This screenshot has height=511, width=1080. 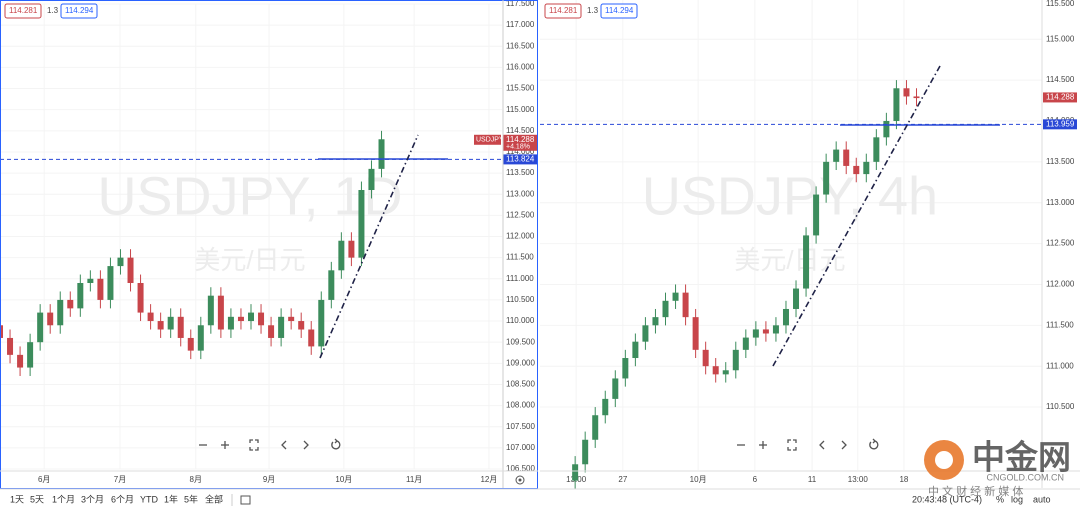 I want to click on y-tick-label: 109.500, so click(x=520, y=341).